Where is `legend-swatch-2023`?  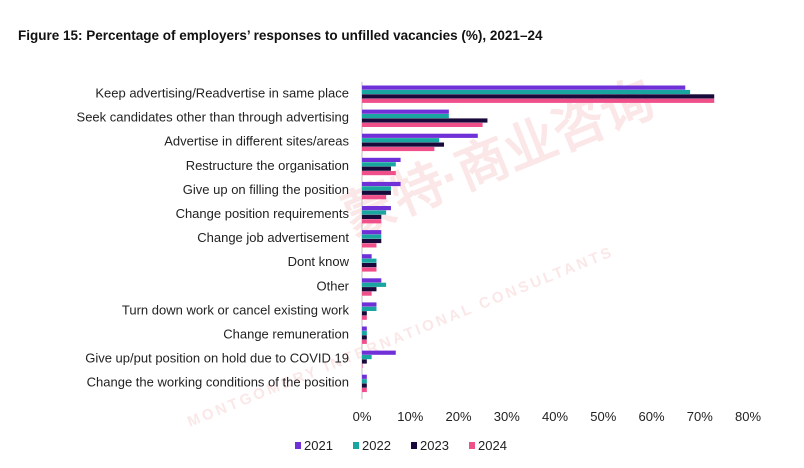 legend-swatch-2023 is located at coordinates (414, 445).